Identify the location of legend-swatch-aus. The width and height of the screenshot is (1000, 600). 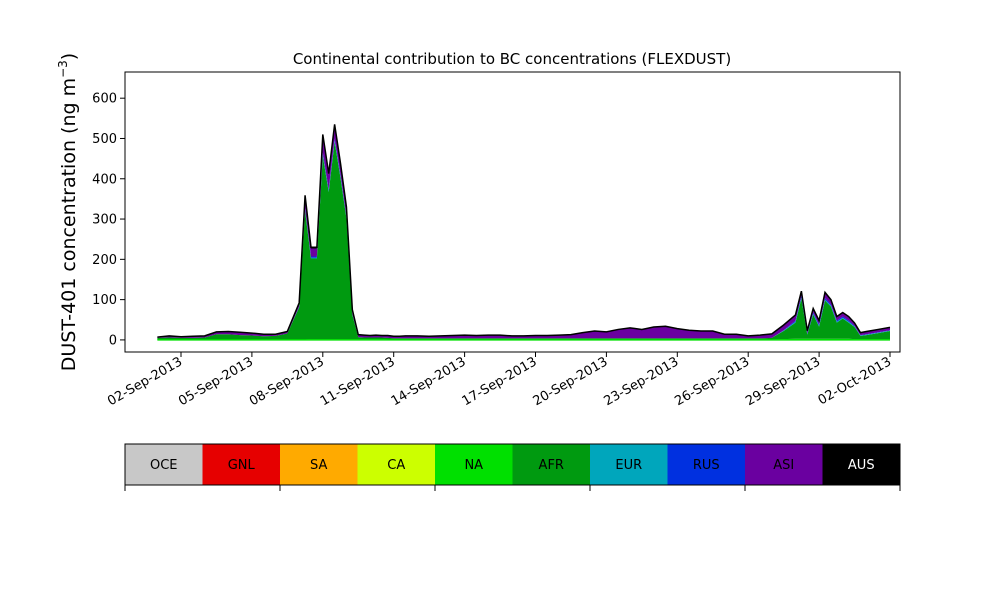
(861, 464).